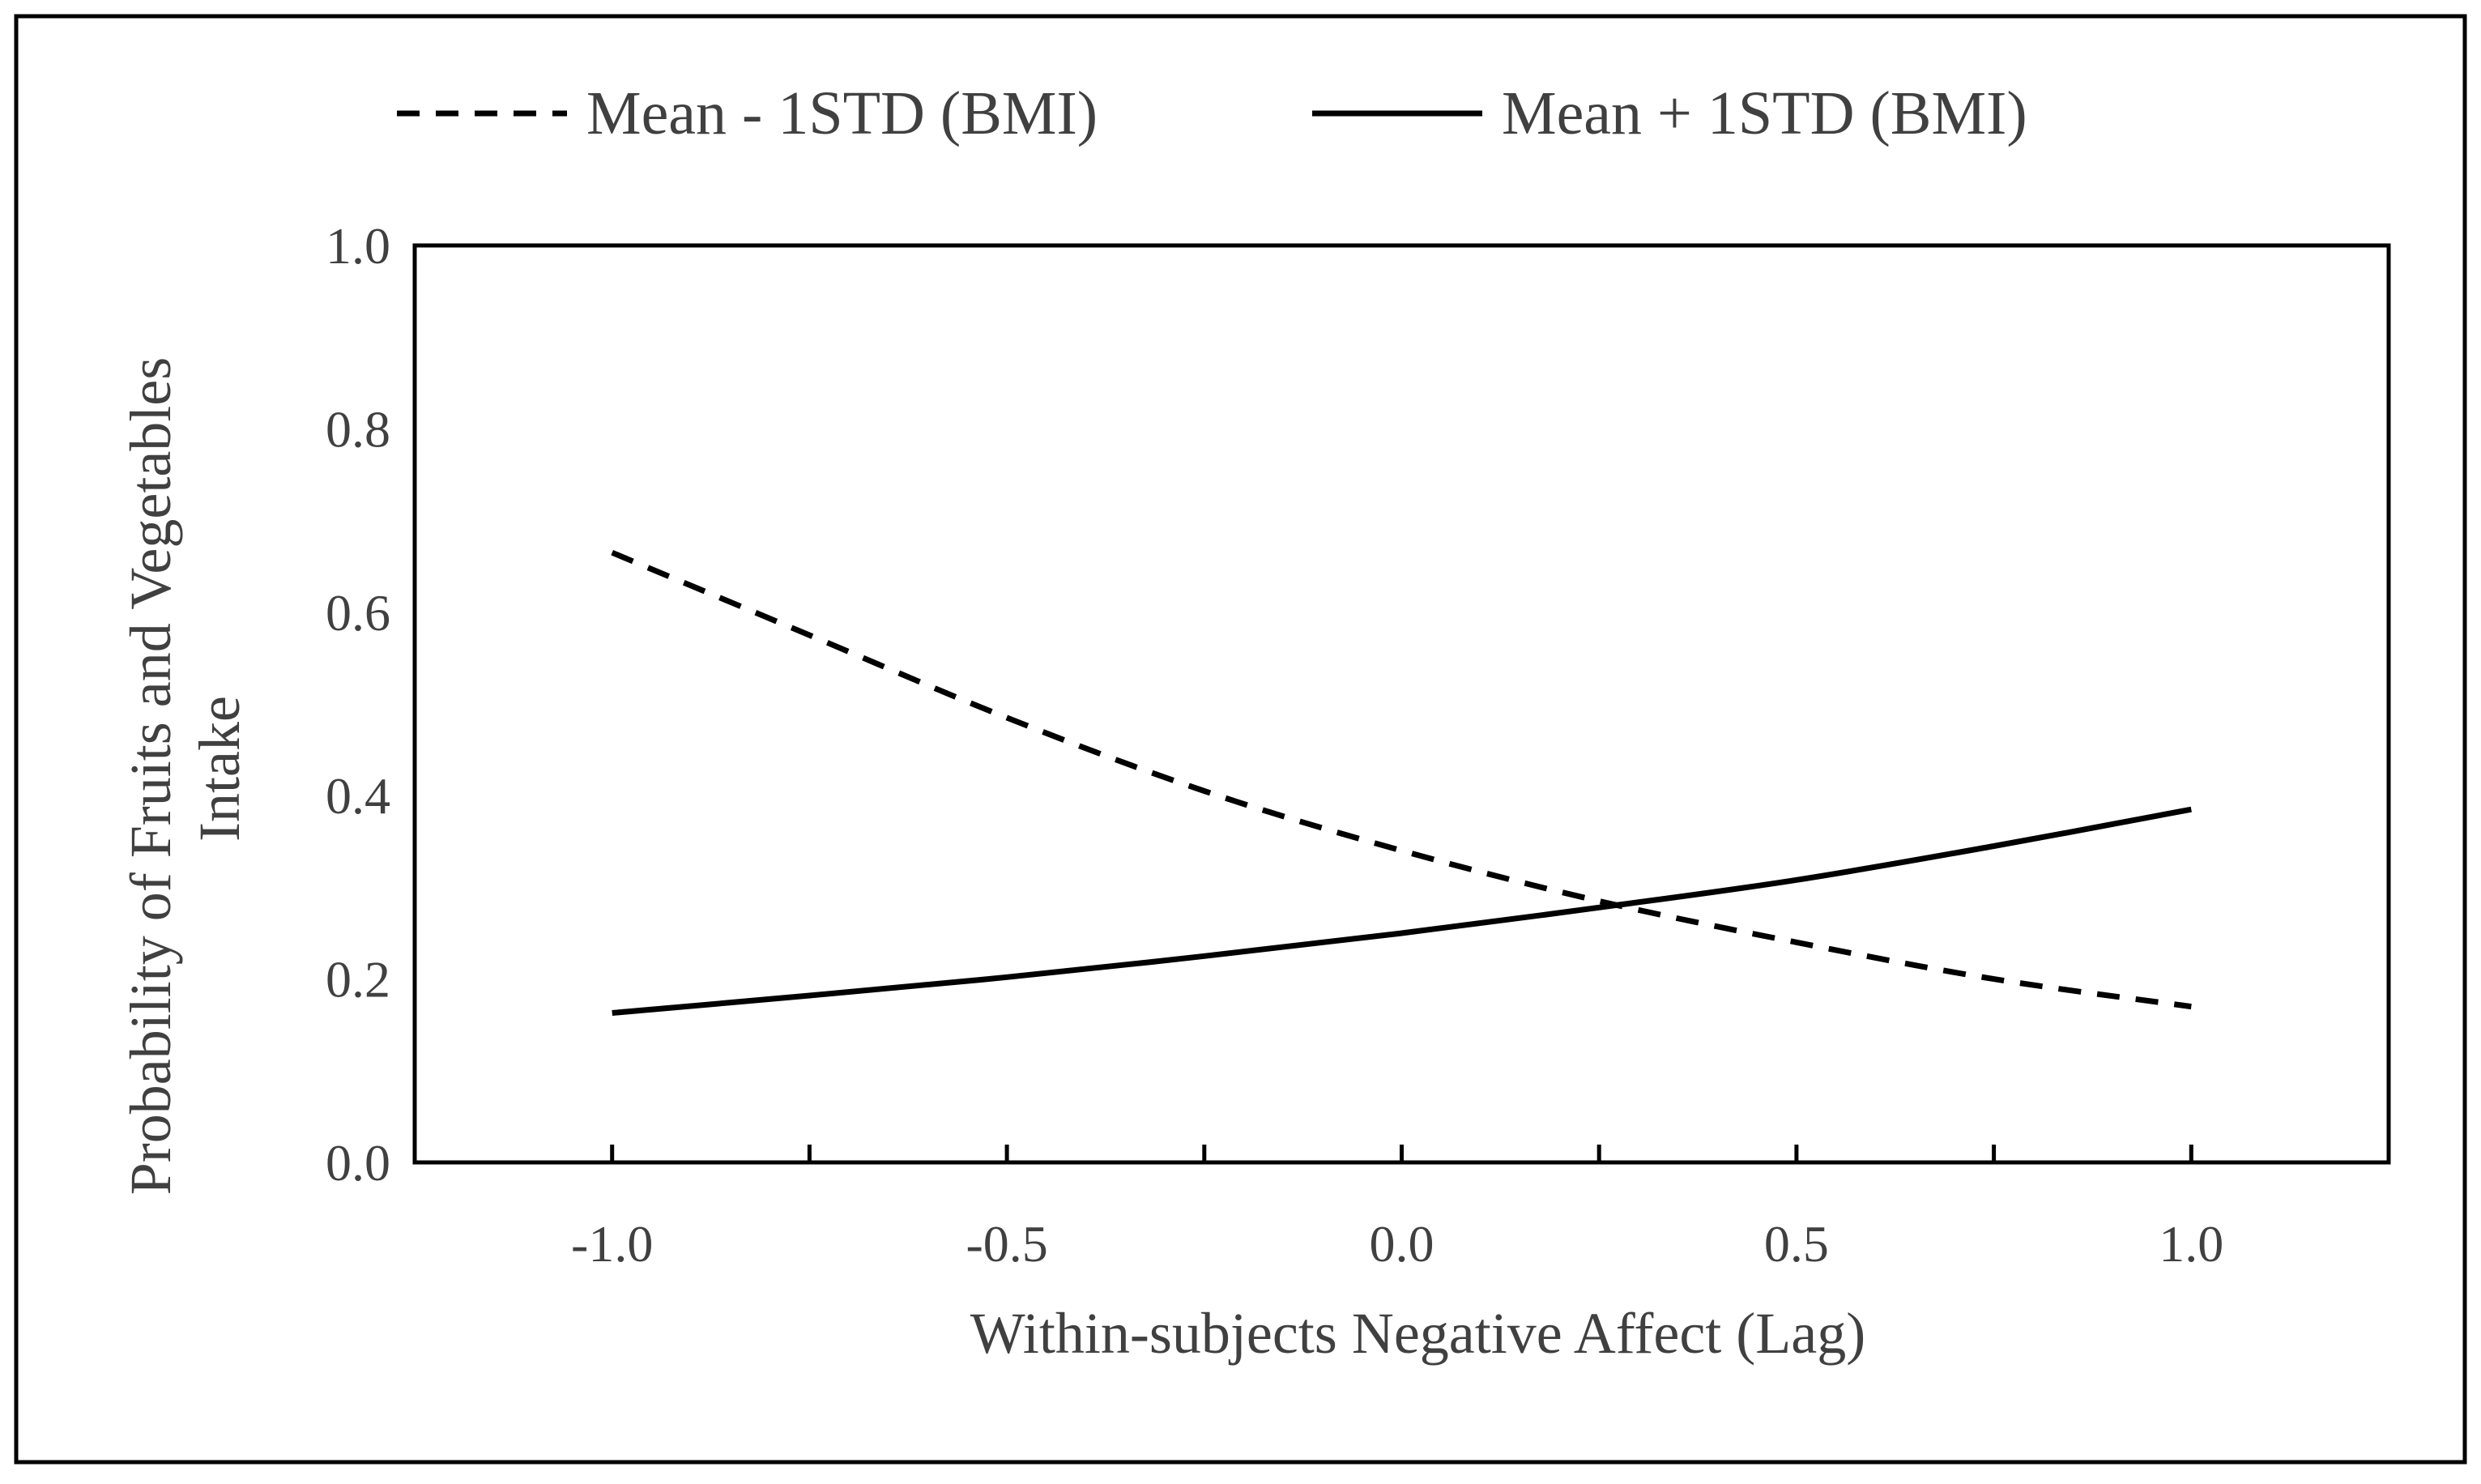  I want to click on y-axis-title-line-2: Intake, so click(220, 769).